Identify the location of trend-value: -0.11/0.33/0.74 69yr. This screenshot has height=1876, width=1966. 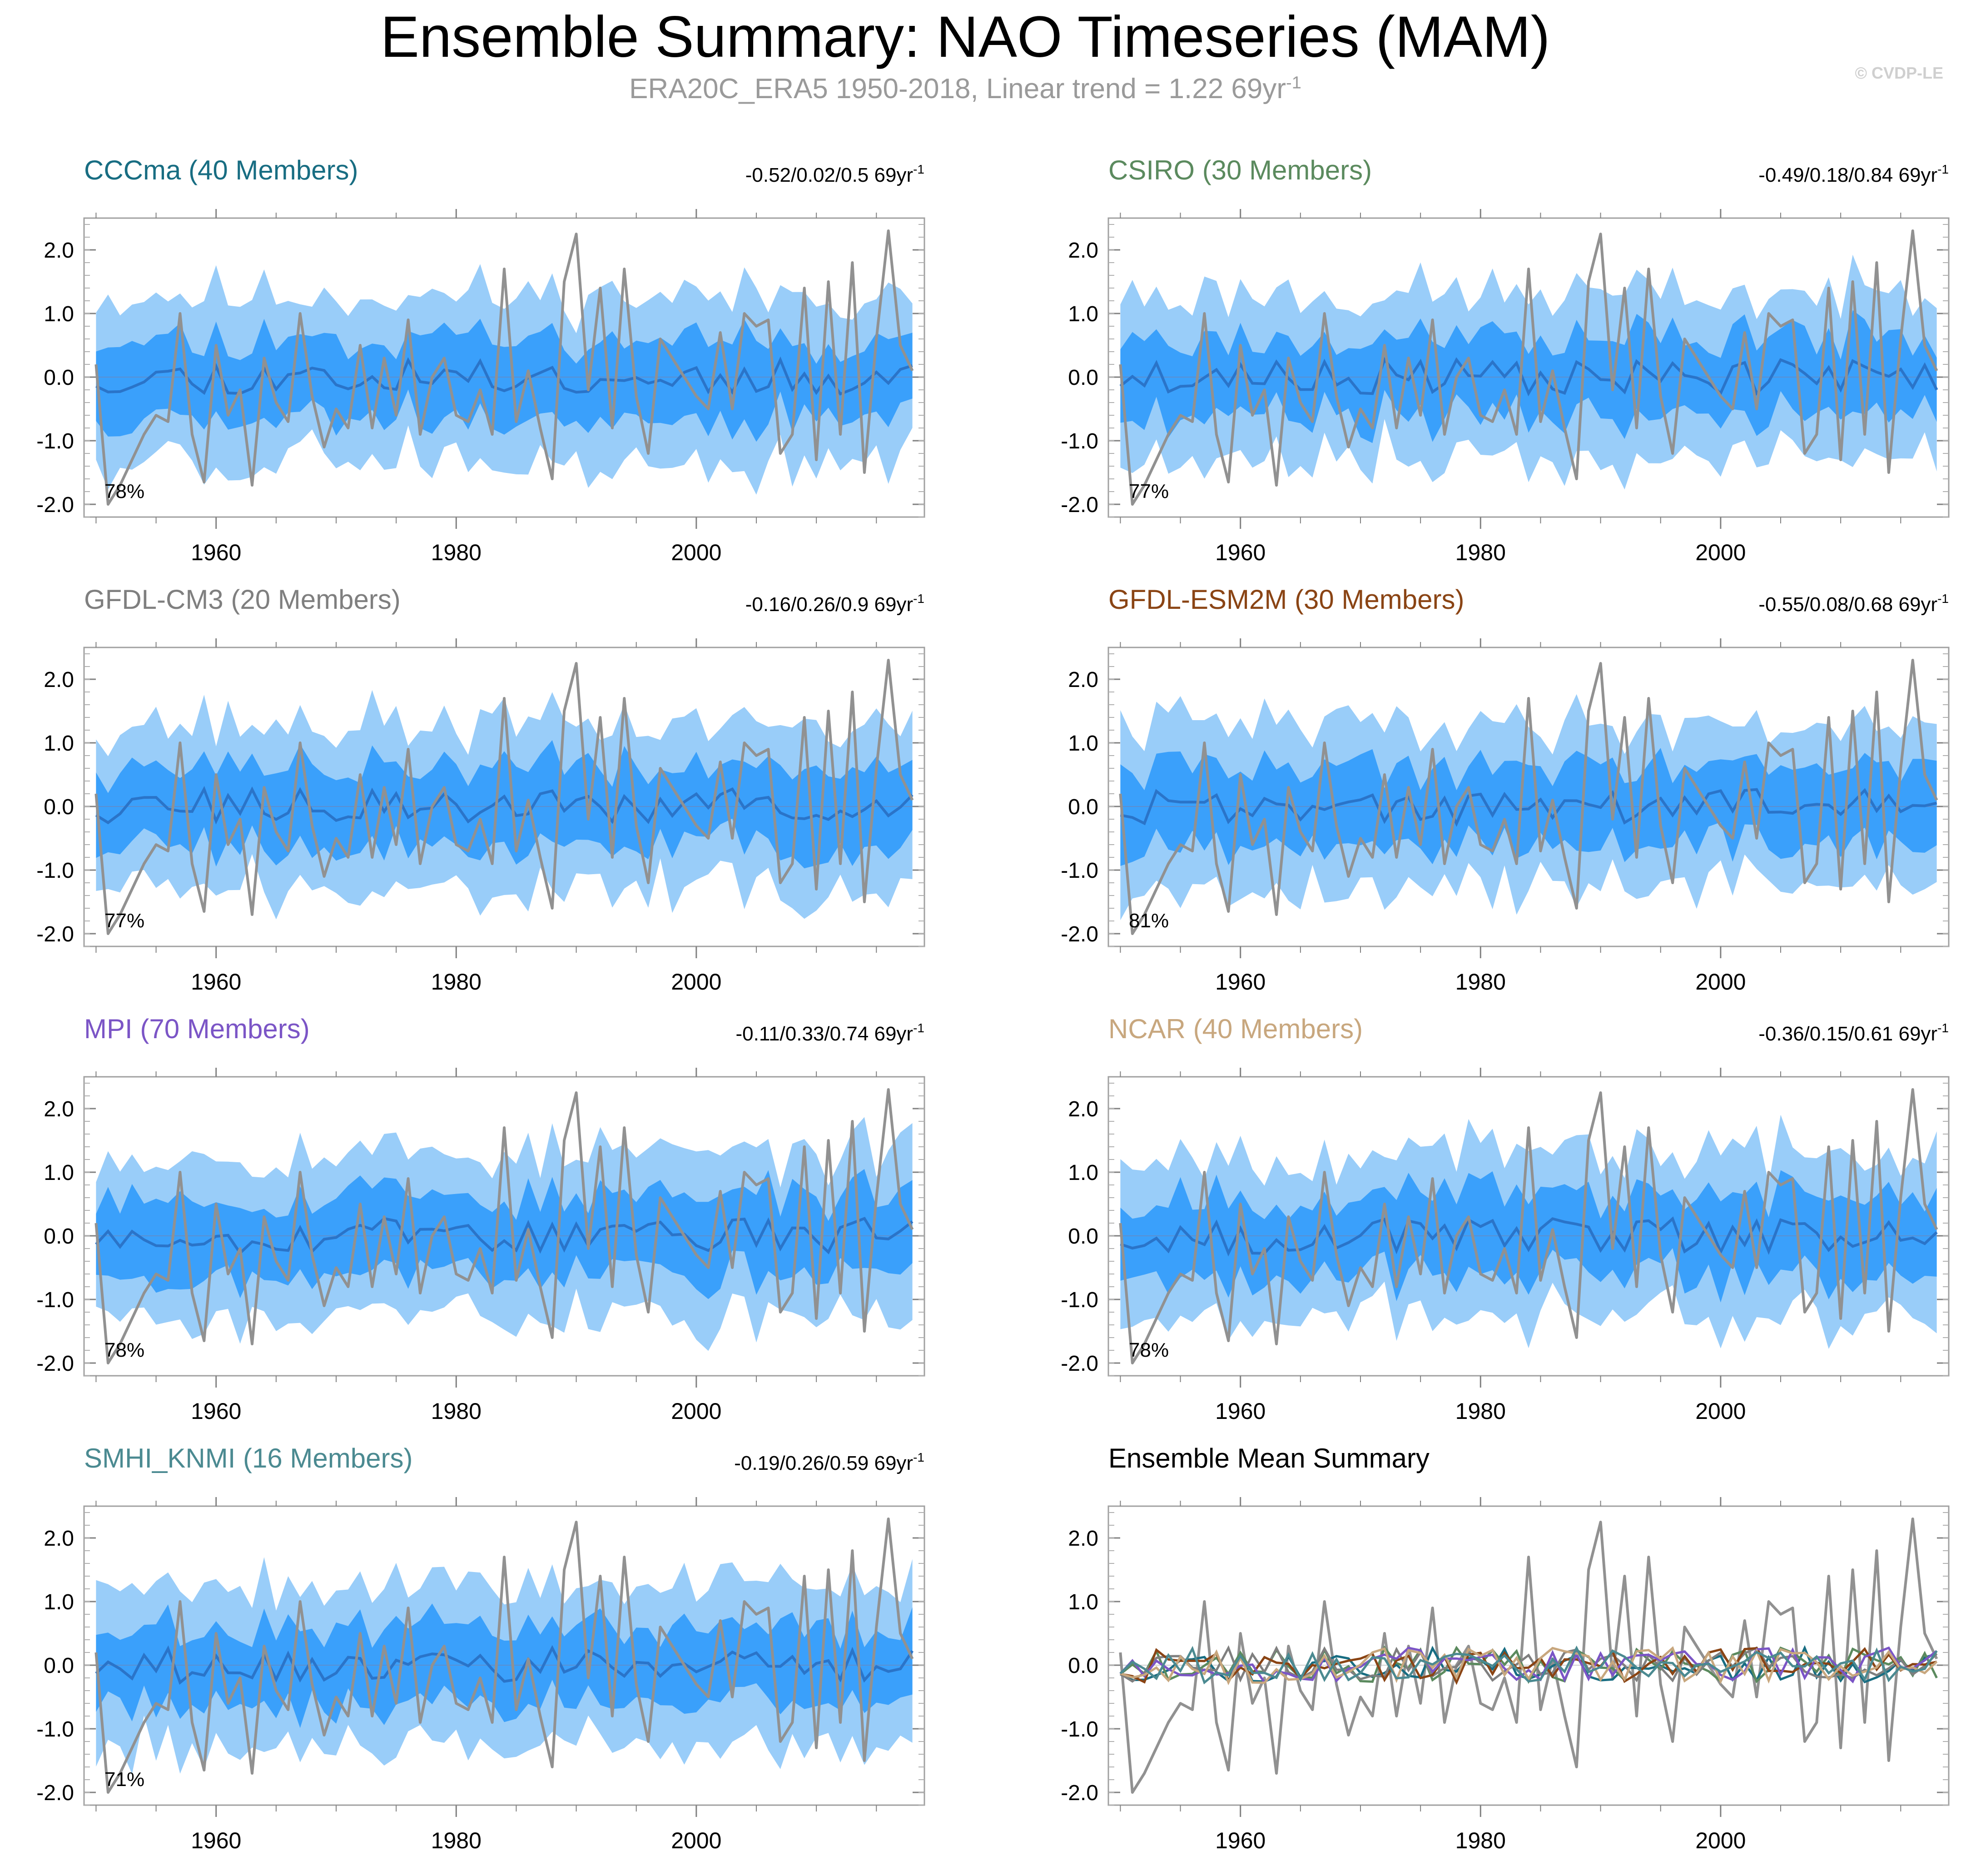
(824, 1034).